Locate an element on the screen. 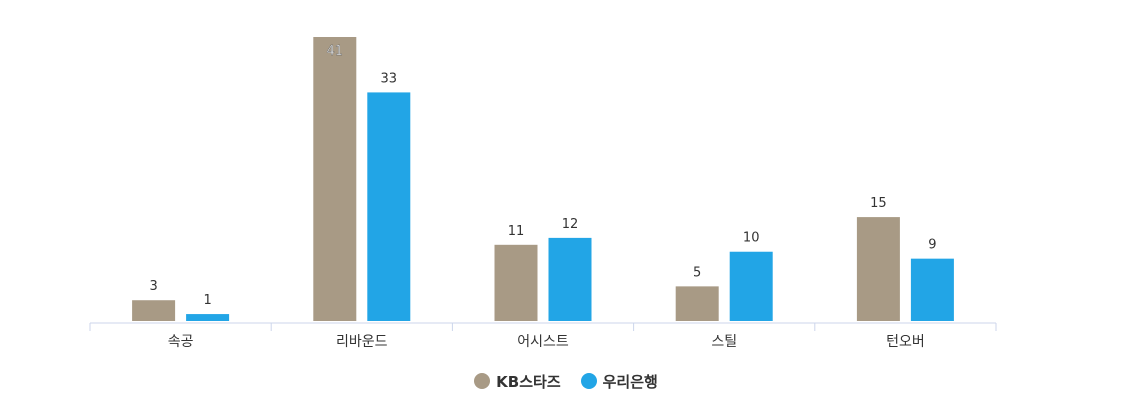 Image resolution: width=1132 pixels, height=408 pixels. x-tick-label: 어시스트 is located at coordinates (543, 342).